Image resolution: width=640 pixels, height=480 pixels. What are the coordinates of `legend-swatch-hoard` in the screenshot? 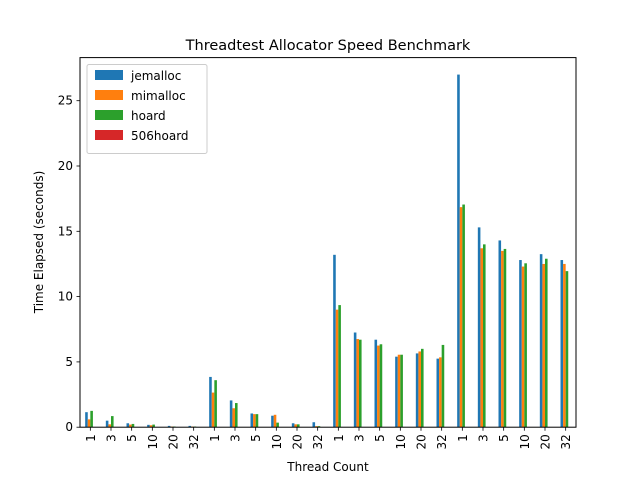 It's located at (109, 115).